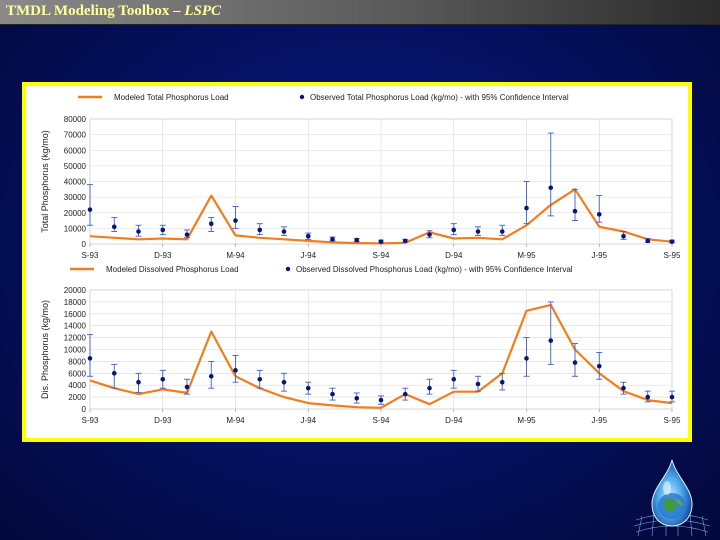 The width and height of the screenshot is (720, 540). What do you see at coordinates (45, 181) in the screenshot?
I see `y-axis-label: Total Phosphorus (kg/mo)` at bounding box center [45, 181].